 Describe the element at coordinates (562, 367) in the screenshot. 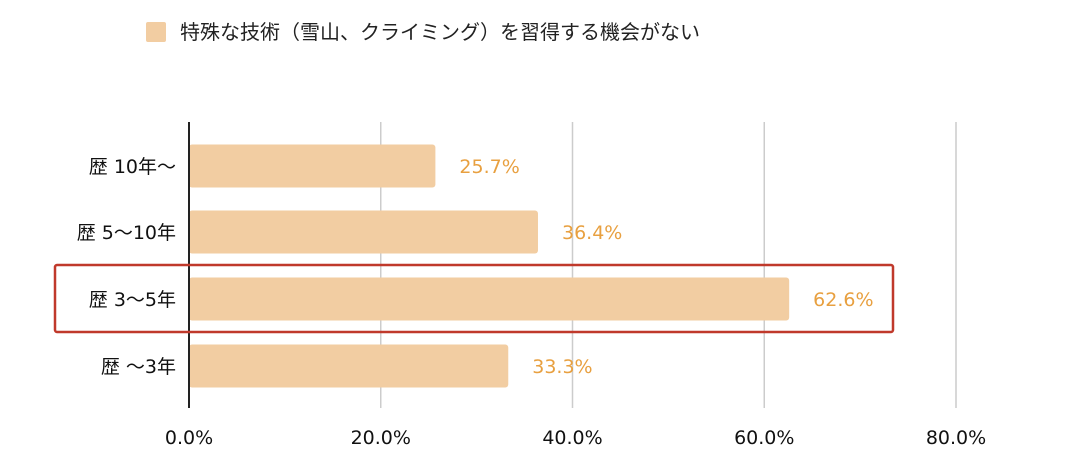

I see `value-label-3: 33.3%` at that location.